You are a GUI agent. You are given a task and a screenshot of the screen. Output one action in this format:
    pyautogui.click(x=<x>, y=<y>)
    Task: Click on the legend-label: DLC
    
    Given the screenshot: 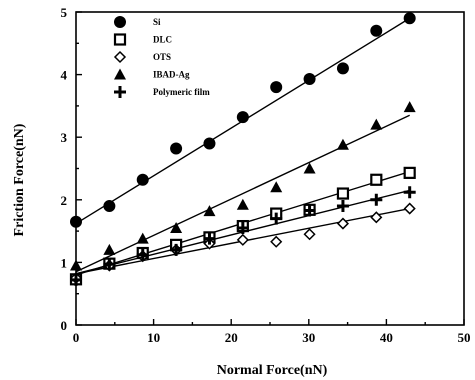 What is the action you would take?
    pyautogui.click(x=162, y=40)
    